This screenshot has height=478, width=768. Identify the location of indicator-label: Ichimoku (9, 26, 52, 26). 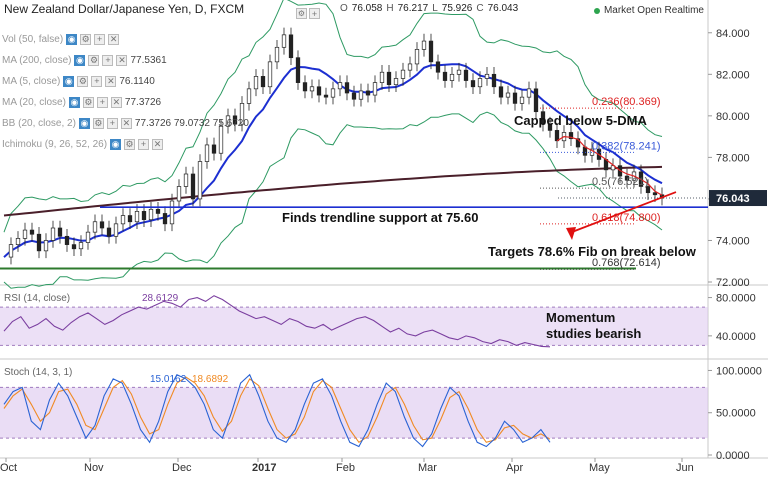
(55, 144).